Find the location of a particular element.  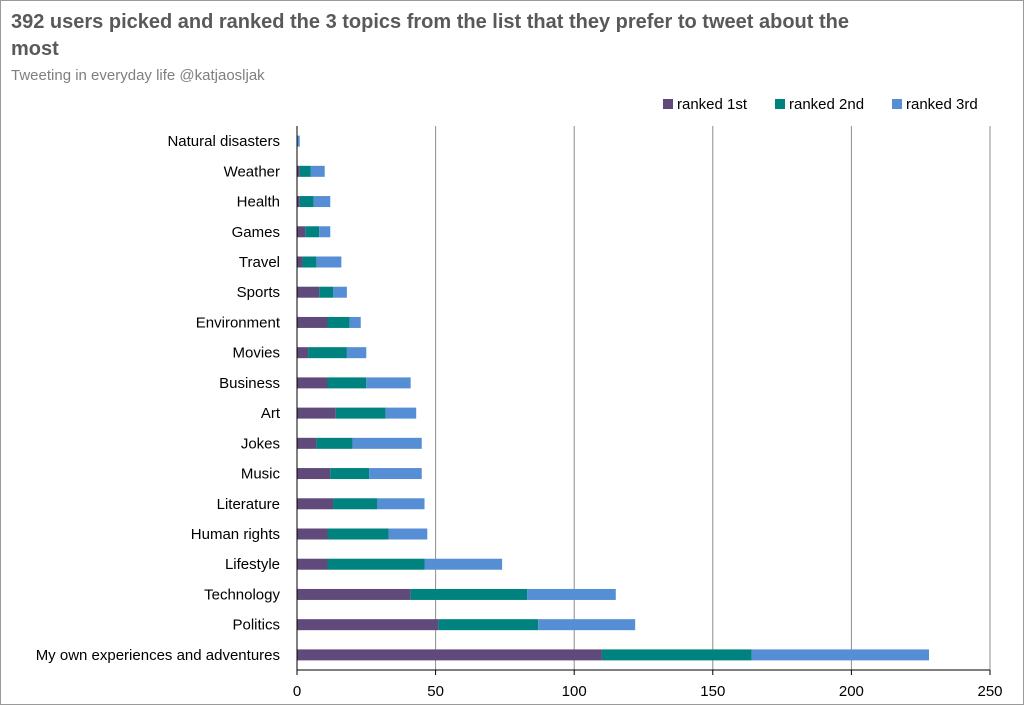

chart-subtitle: Tweeting in everyday life @katjaosljak is located at coordinates (138, 75).